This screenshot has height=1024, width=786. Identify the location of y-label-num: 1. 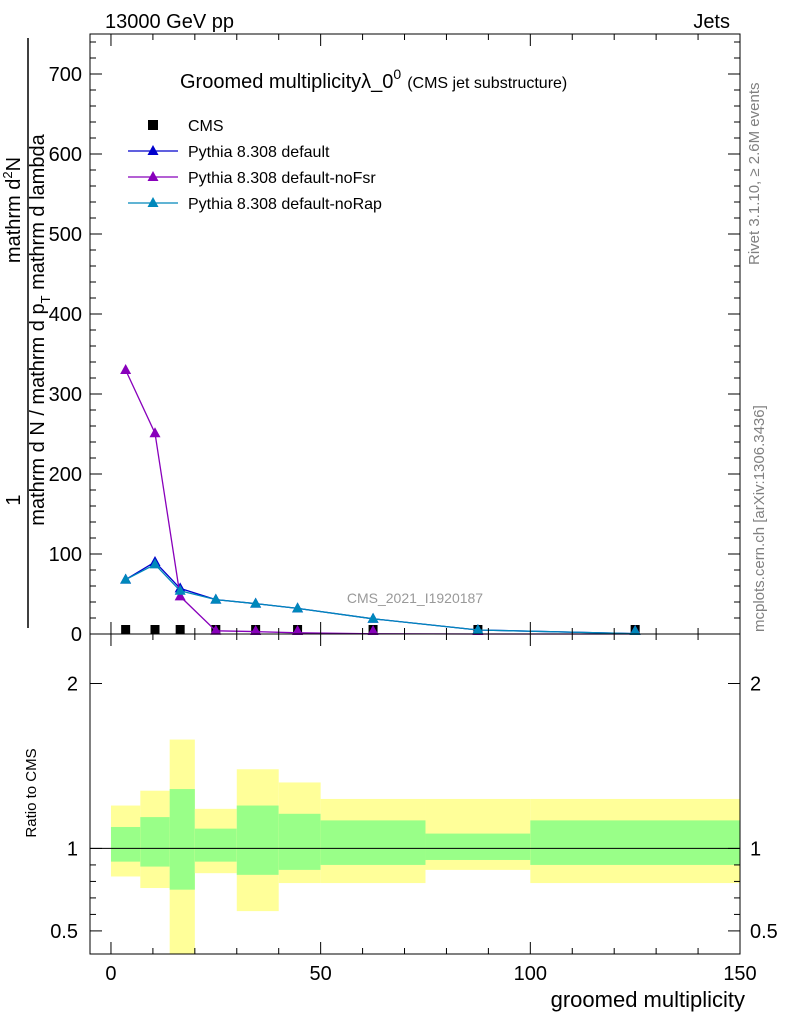
(14, 499).